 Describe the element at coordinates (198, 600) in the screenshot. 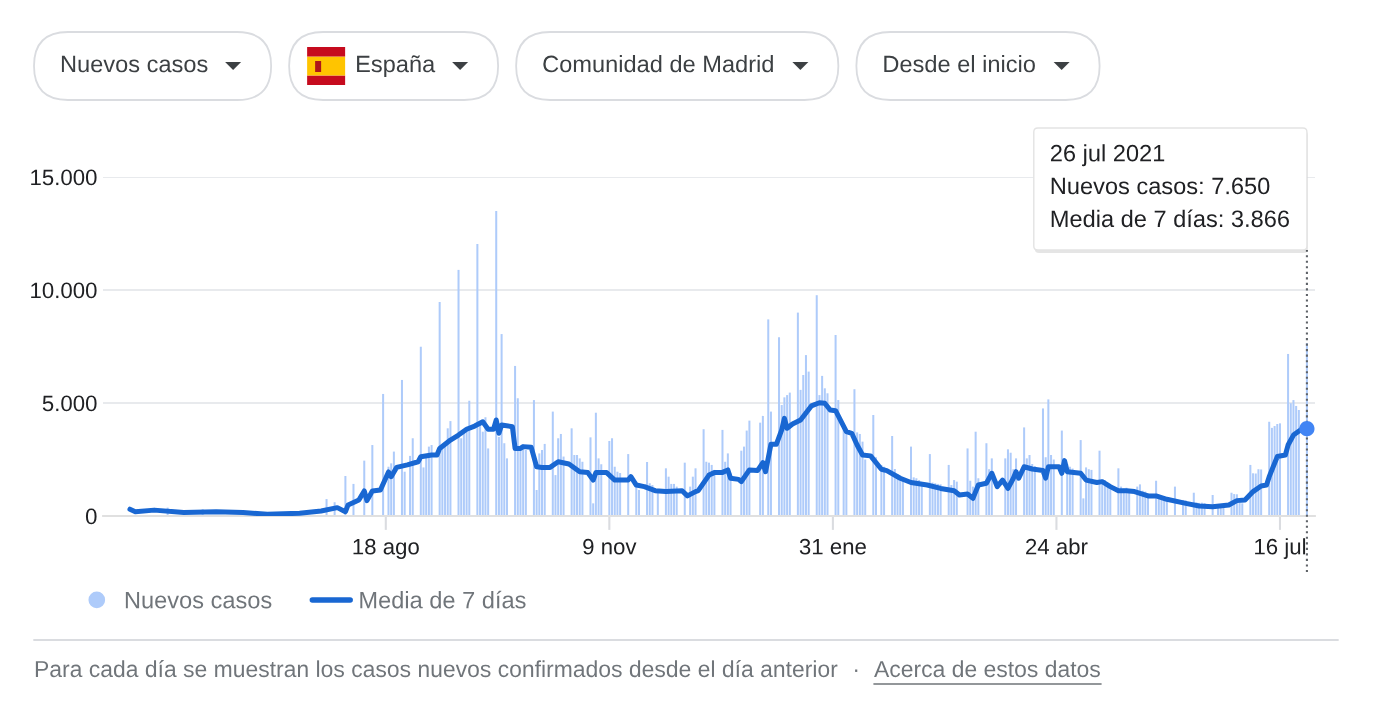

I see `legend-label: Nuevos casos` at that location.